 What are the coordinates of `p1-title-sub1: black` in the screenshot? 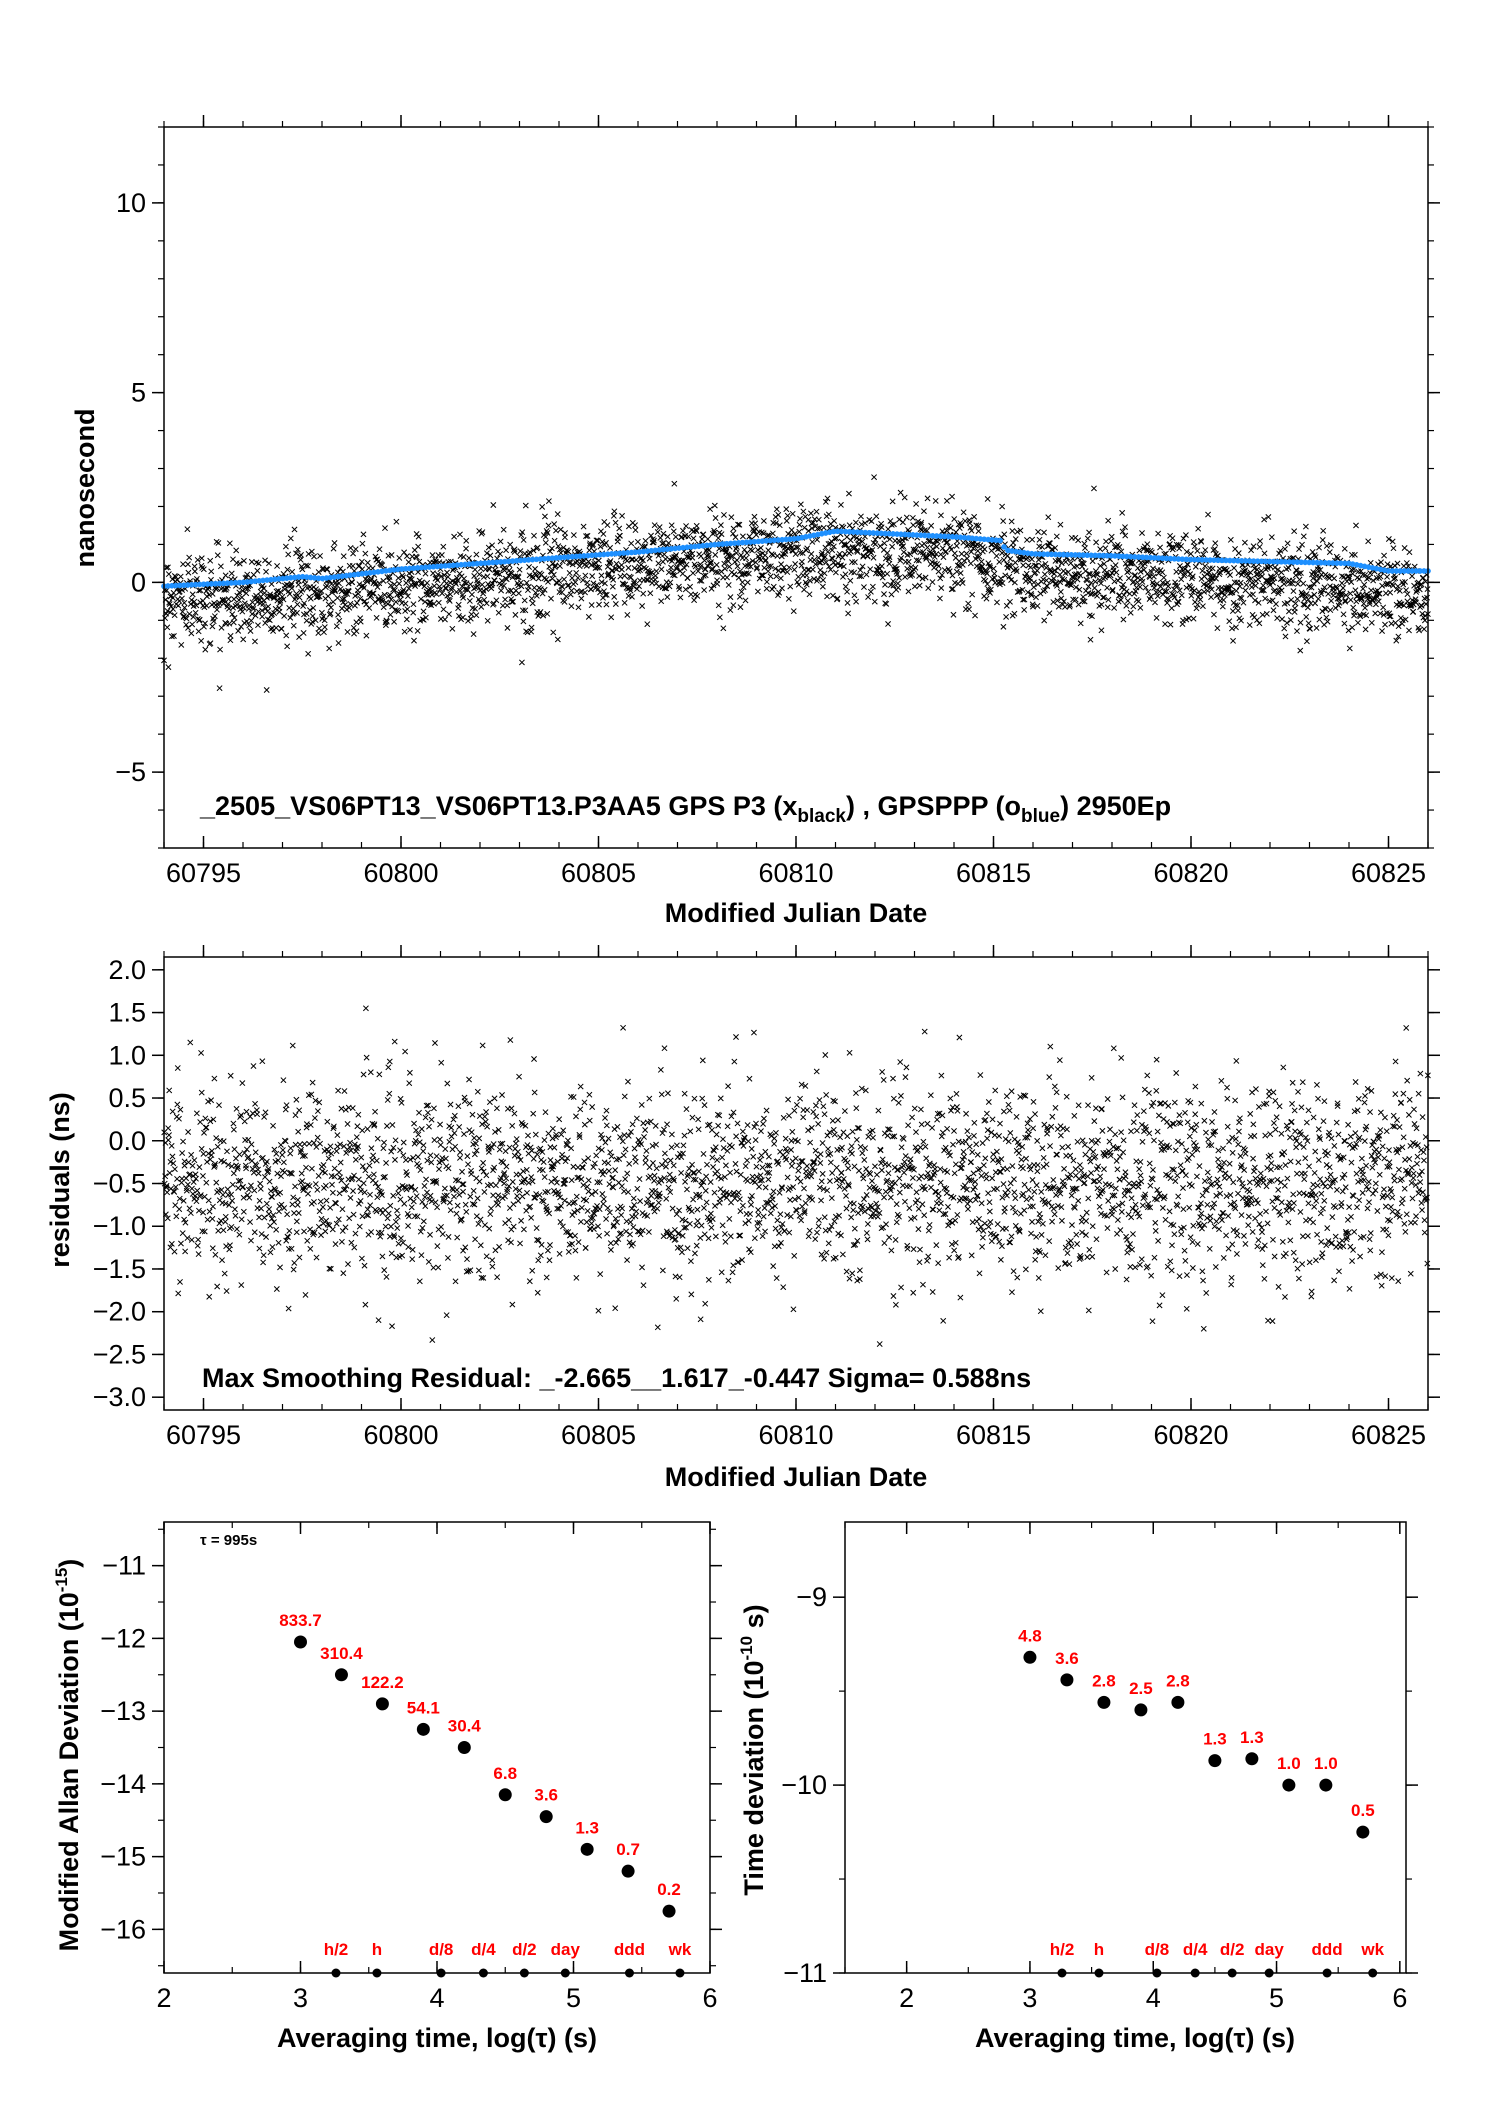 It's located at (821, 816).